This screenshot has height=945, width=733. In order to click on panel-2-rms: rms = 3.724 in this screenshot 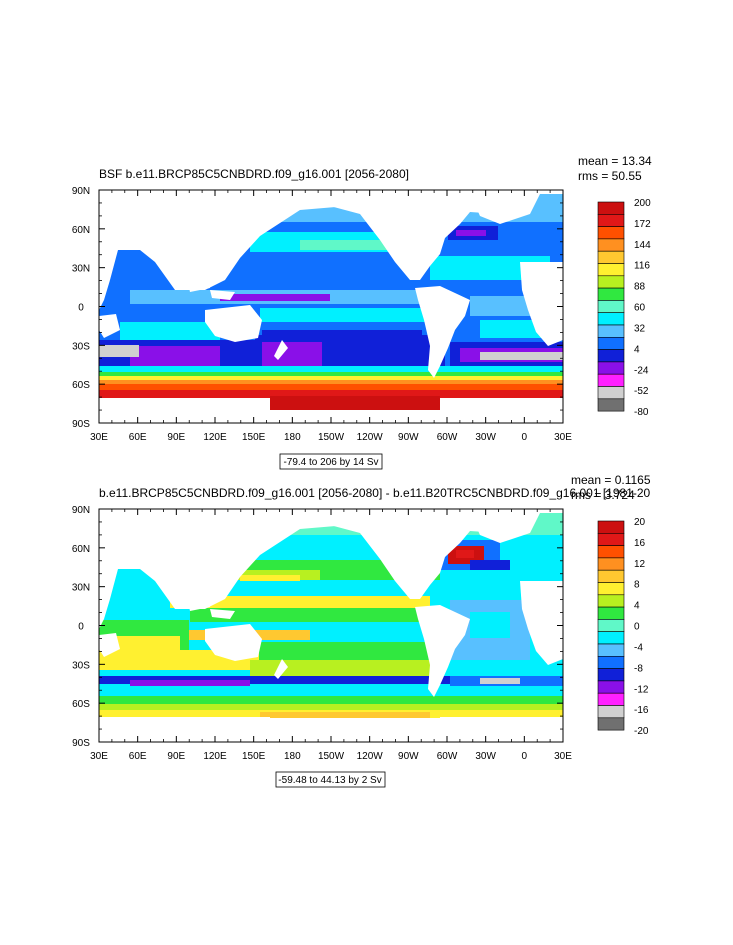, I will do `click(603, 495)`.